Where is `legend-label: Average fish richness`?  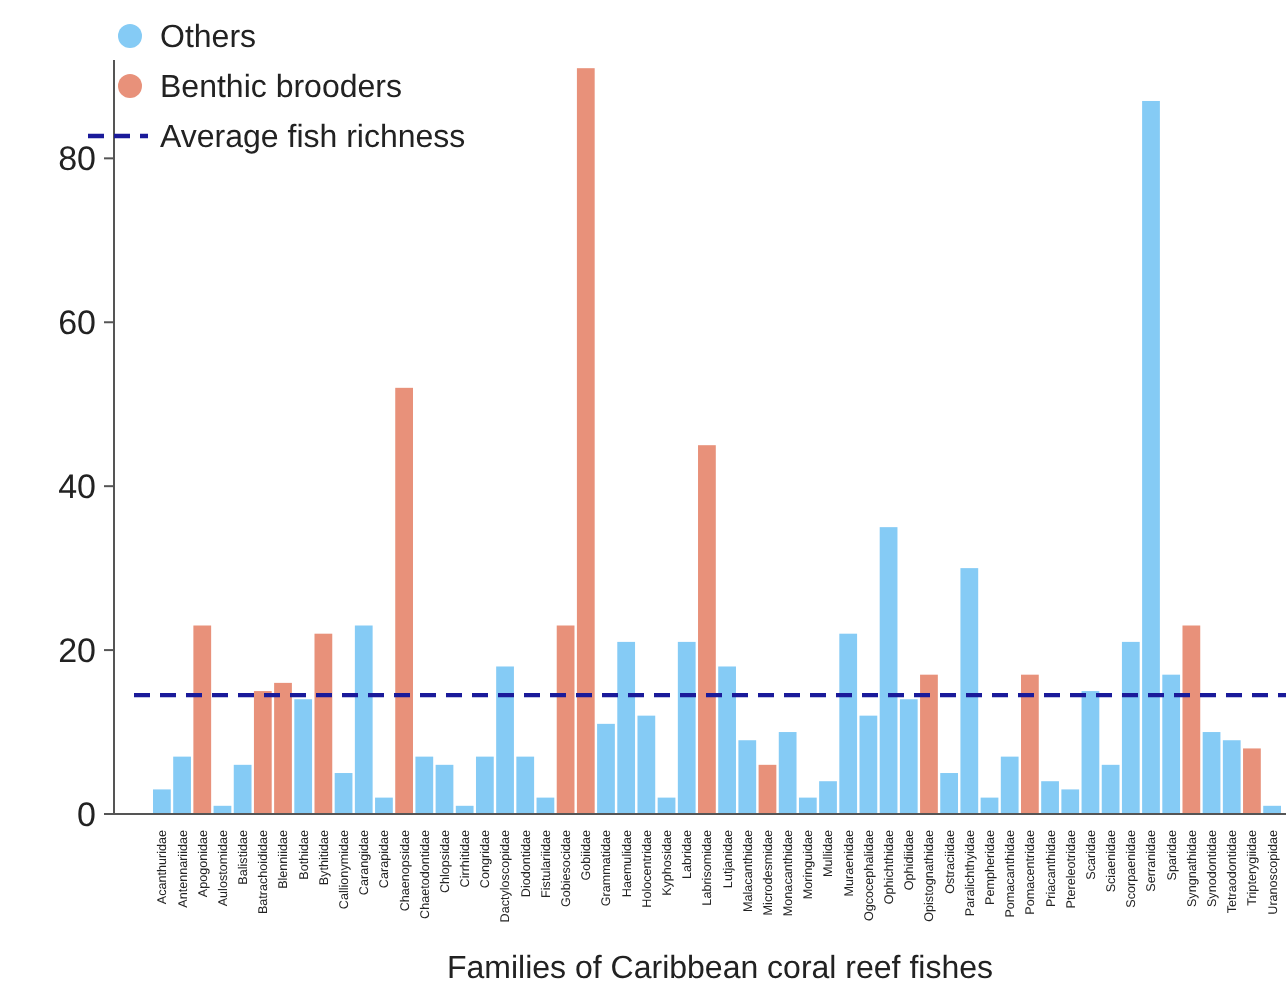 legend-label: Average fish richness is located at coordinates (313, 138).